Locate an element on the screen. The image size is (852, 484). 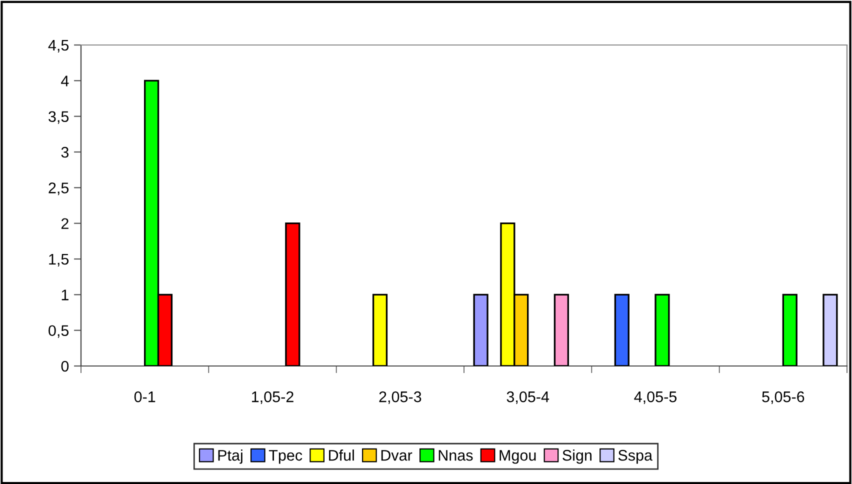
y-tick-label: 4,5 is located at coordinates (58, 46).